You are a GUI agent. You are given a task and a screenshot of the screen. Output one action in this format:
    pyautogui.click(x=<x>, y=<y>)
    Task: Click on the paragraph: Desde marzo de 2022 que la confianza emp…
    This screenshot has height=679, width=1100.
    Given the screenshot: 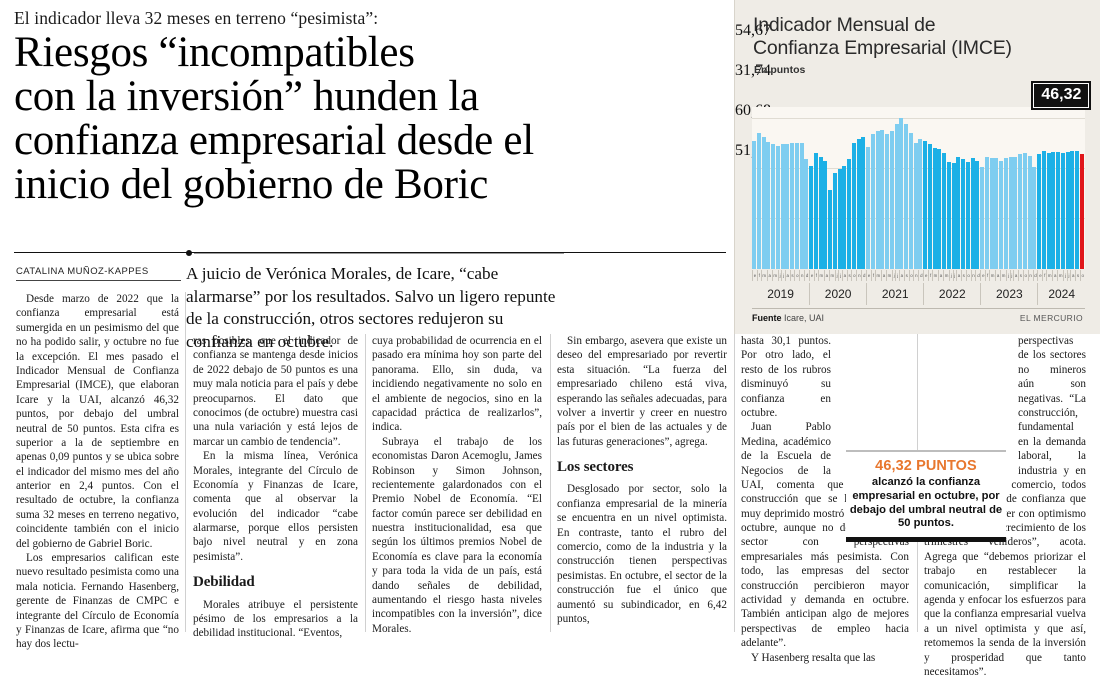 What is the action you would take?
    pyautogui.click(x=97, y=421)
    